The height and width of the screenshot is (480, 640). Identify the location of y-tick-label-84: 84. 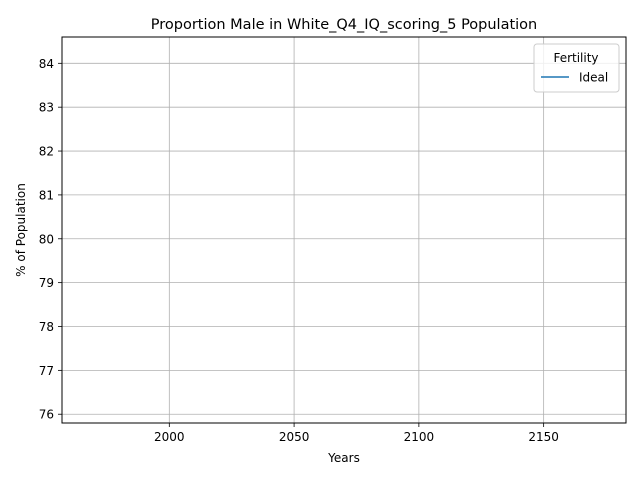
(46, 64).